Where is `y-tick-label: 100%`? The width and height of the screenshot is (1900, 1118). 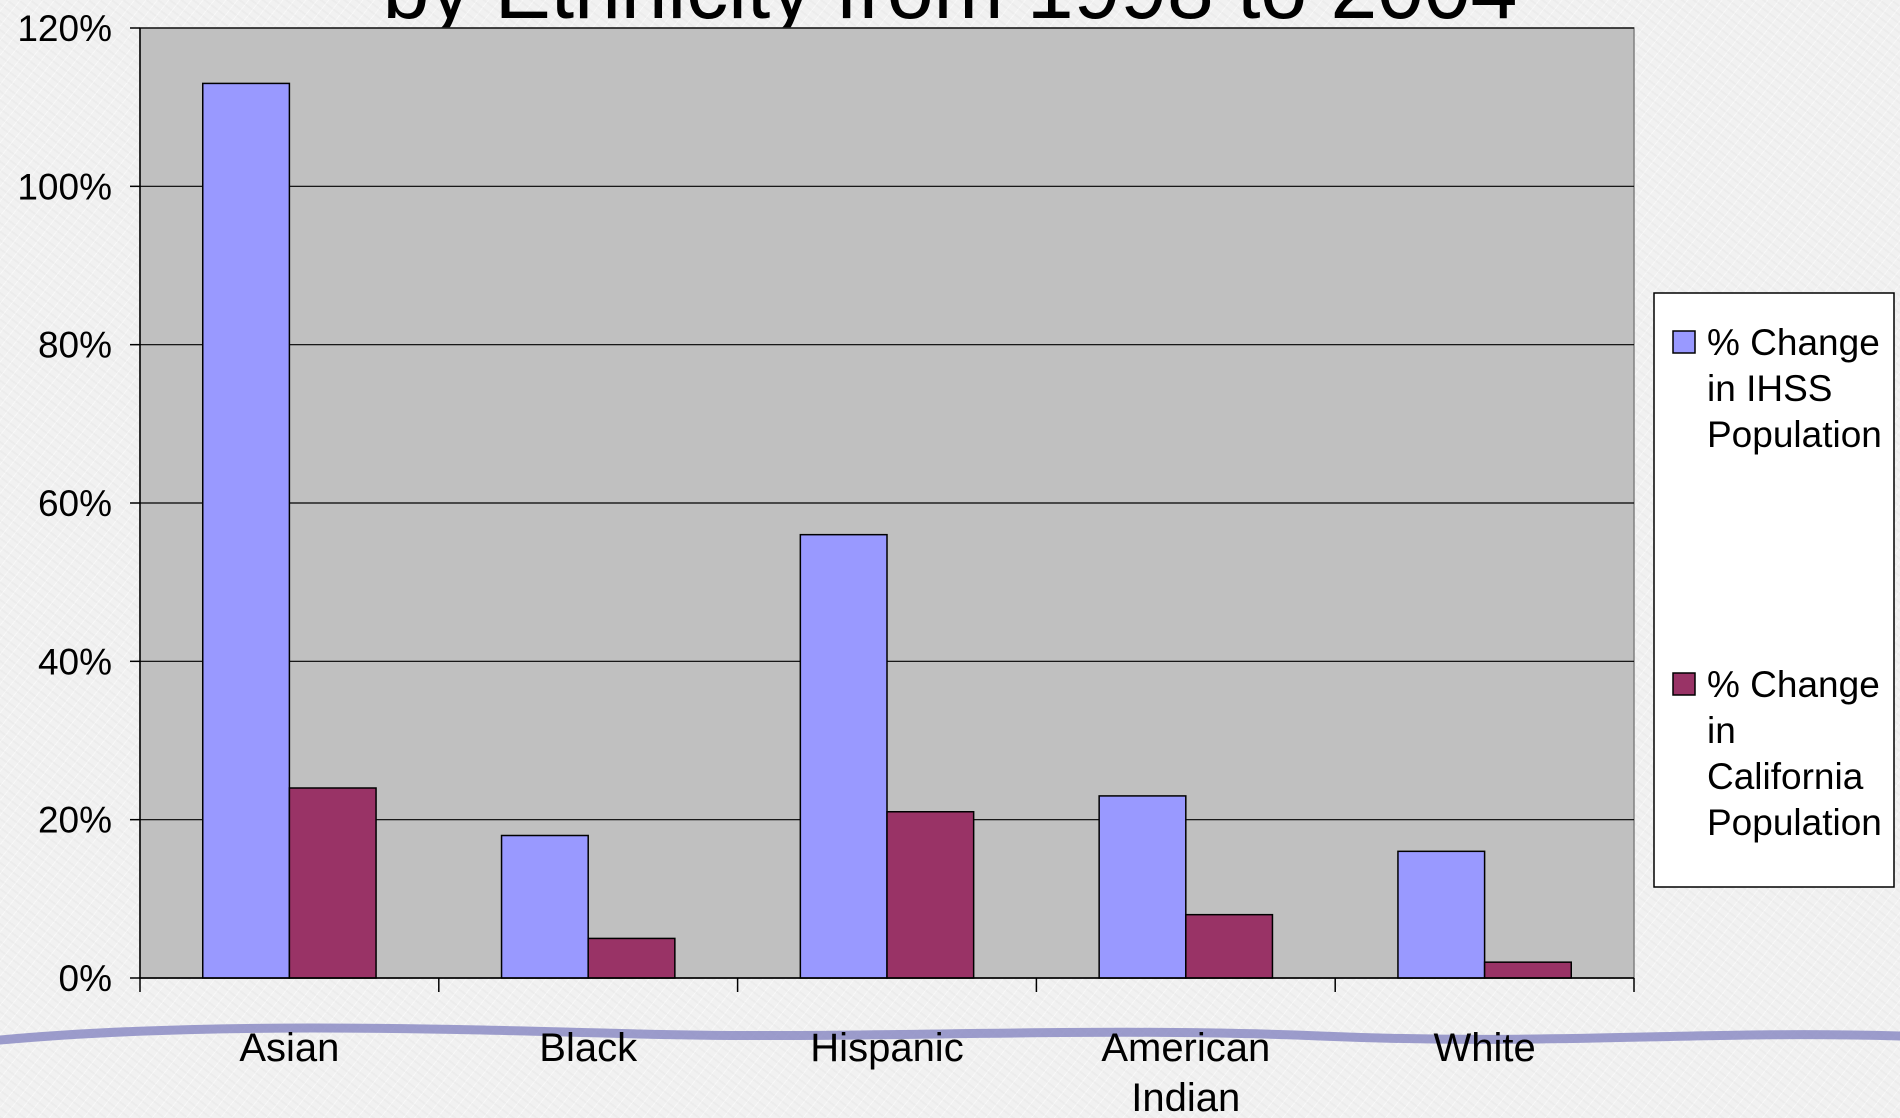 y-tick-label: 100% is located at coordinates (64, 186).